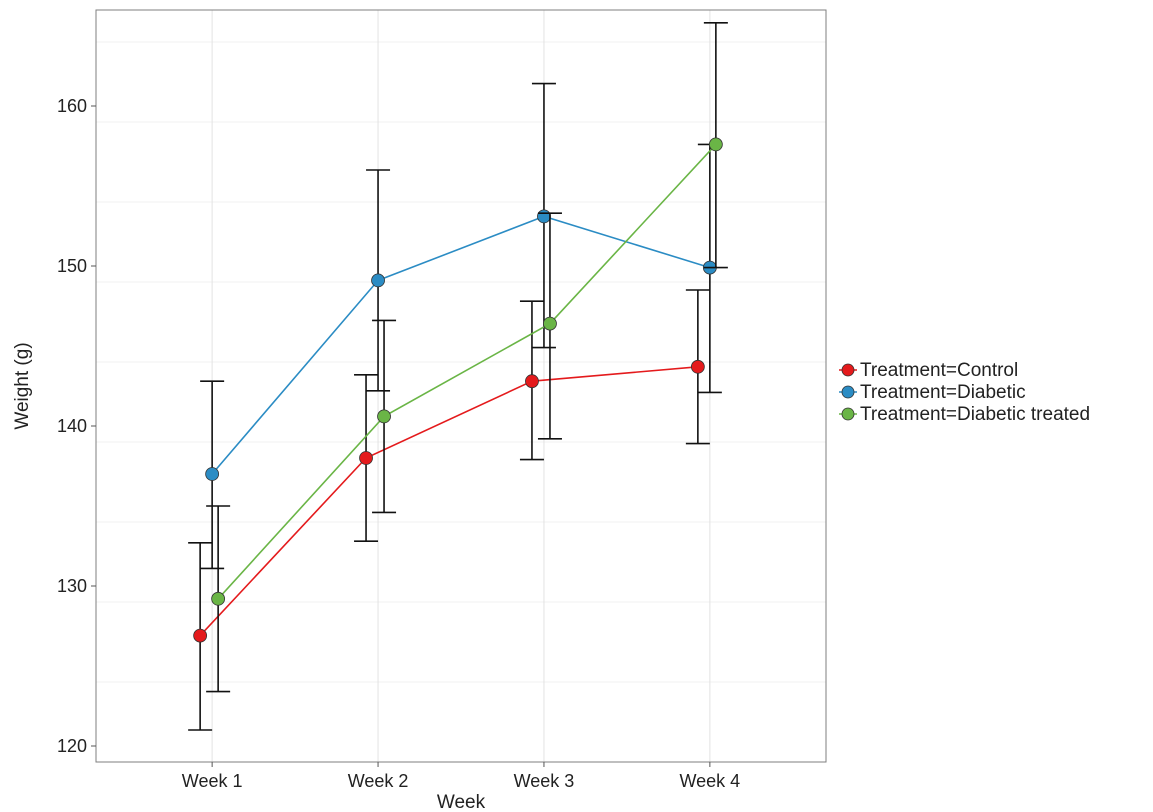  Describe the element at coordinates (975, 414) in the screenshot. I see `legend-label: Treatment=Diabetic treated` at that location.